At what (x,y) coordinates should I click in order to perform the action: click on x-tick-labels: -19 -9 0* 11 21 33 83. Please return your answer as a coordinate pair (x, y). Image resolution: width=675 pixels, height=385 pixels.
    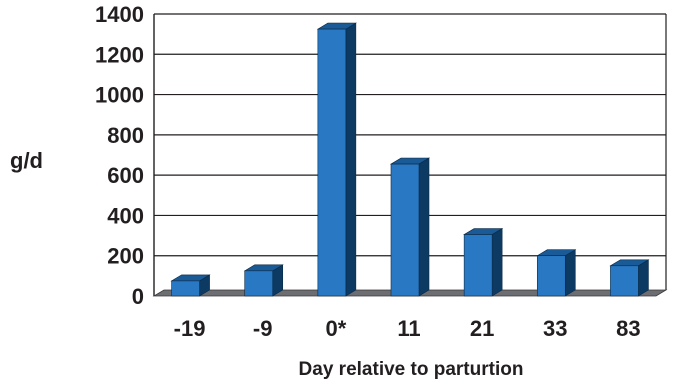
    Looking at the image, I should click on (407, 328).